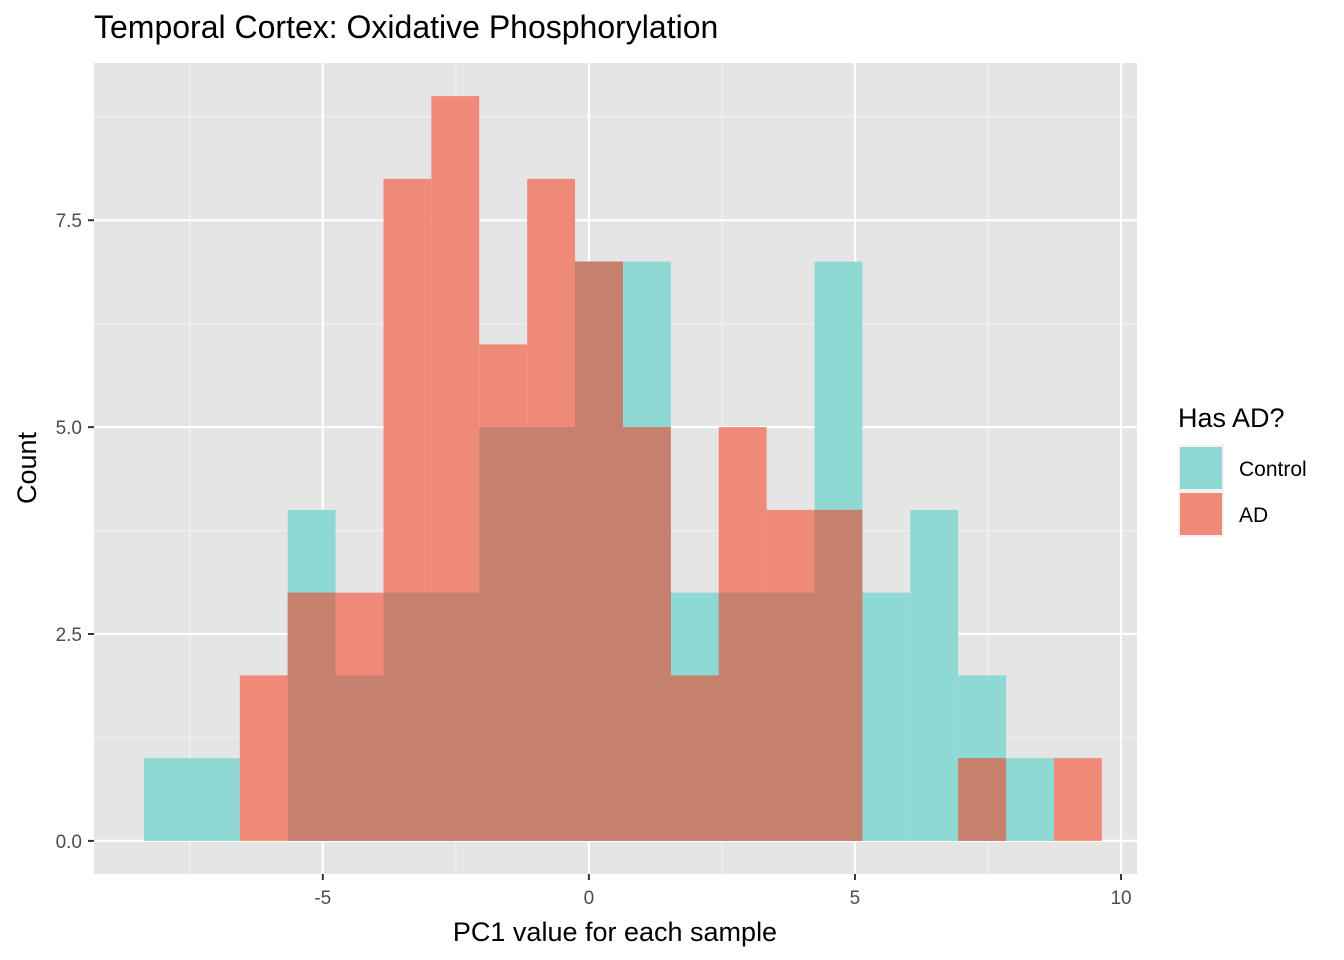 The width and height of the screenshot is (1344, 960). I want to click on y-tick-label: 0.0, so click(69, 842).